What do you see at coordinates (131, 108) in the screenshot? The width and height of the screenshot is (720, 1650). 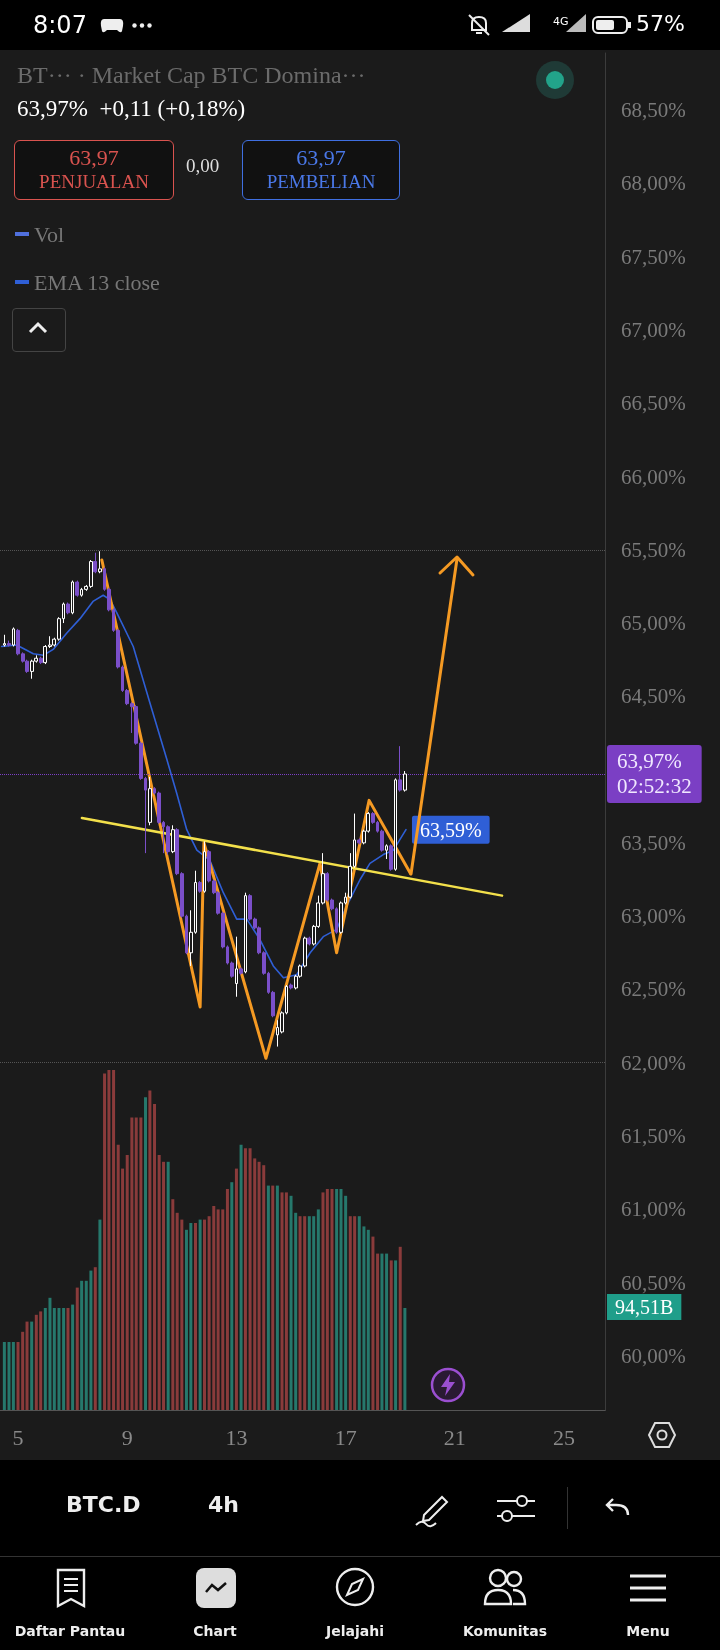 I see `text: 63,97% +0,11 (+0,18%)` at bounding box center [131, 108].